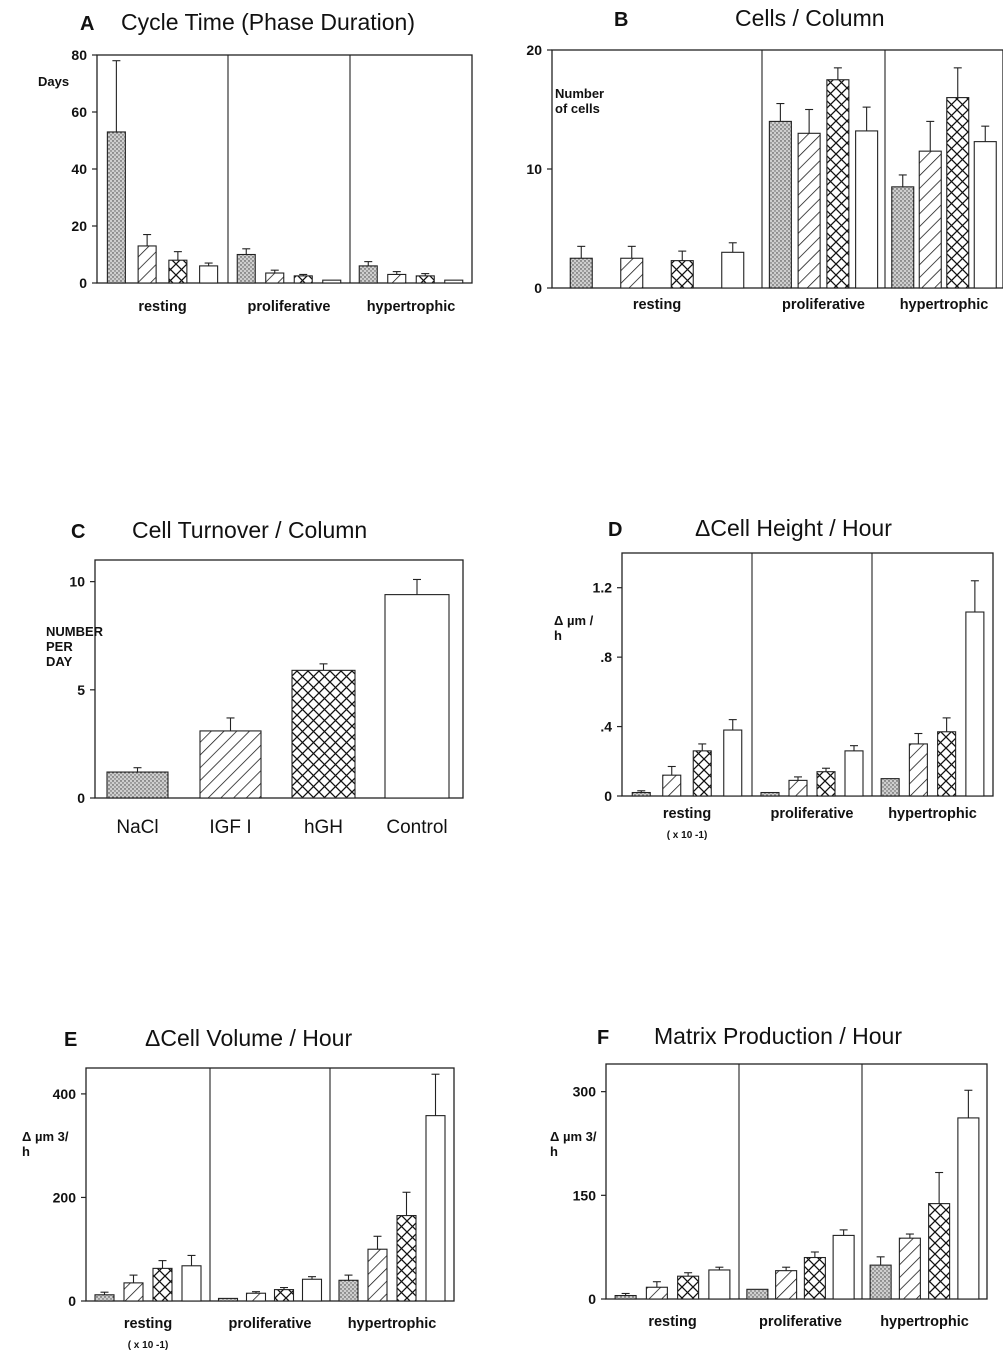 The width and height of the screenshot is (1003, 1352). Describe the element at coordinates (810, 18) in the screenshot. I see `panel-title: Cells / Column` at that location.